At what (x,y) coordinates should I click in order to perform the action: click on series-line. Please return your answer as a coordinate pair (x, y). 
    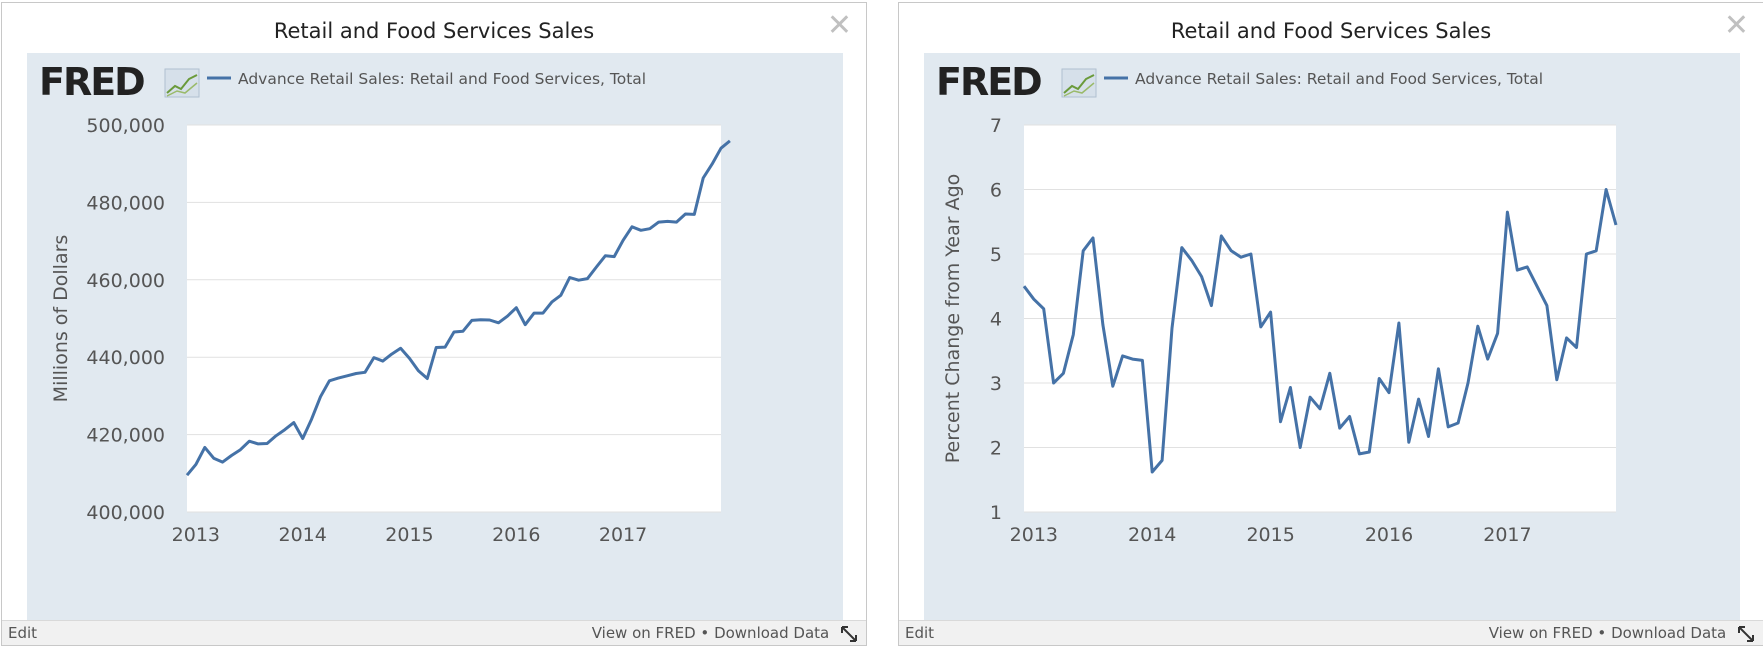
    Looking at the image, I should click on (1320, 331).